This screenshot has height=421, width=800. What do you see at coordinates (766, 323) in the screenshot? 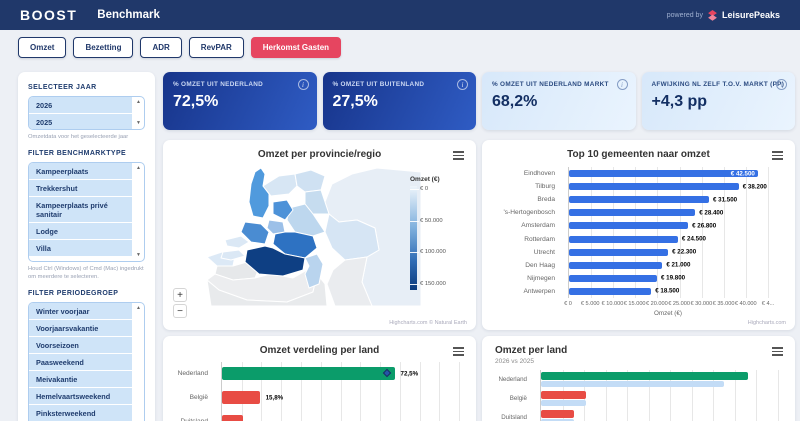
I see `chart-attribution: Highcharts.com` at bounding box center [766, 323].